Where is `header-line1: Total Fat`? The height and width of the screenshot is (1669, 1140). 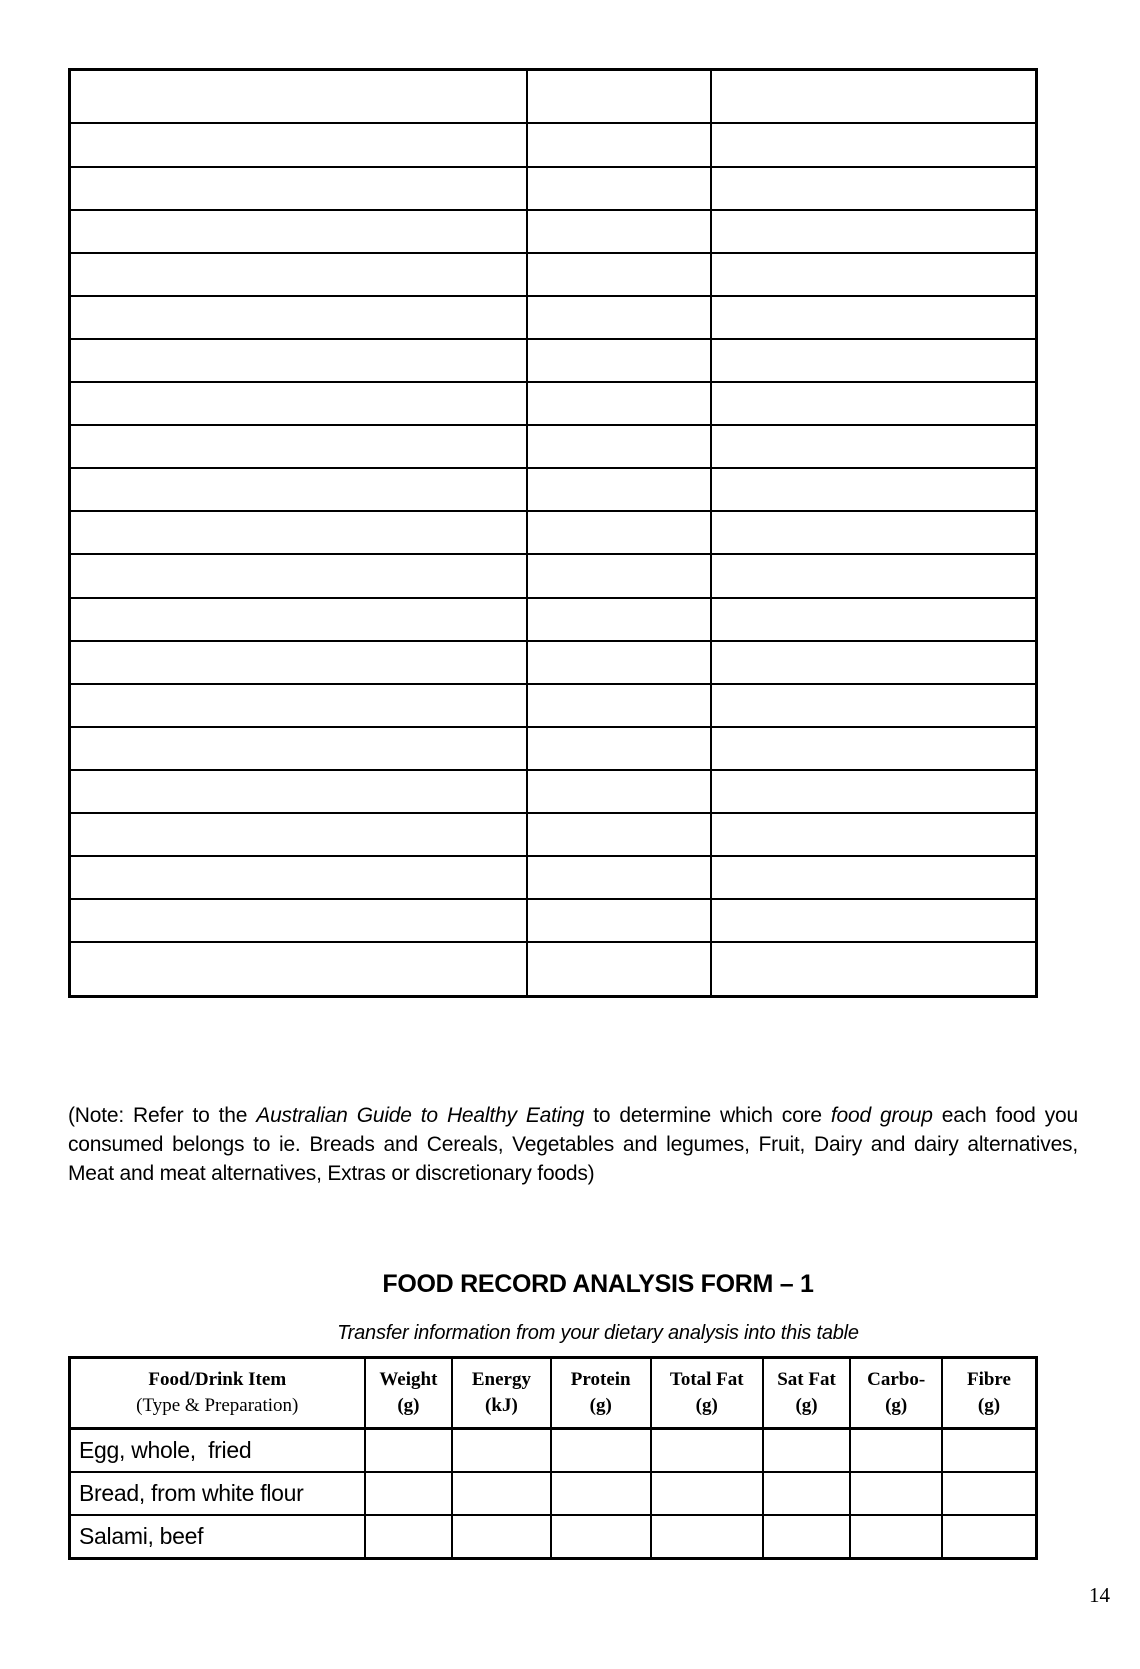 header-line1: Total Fat is located at coordinates (706, 1379).